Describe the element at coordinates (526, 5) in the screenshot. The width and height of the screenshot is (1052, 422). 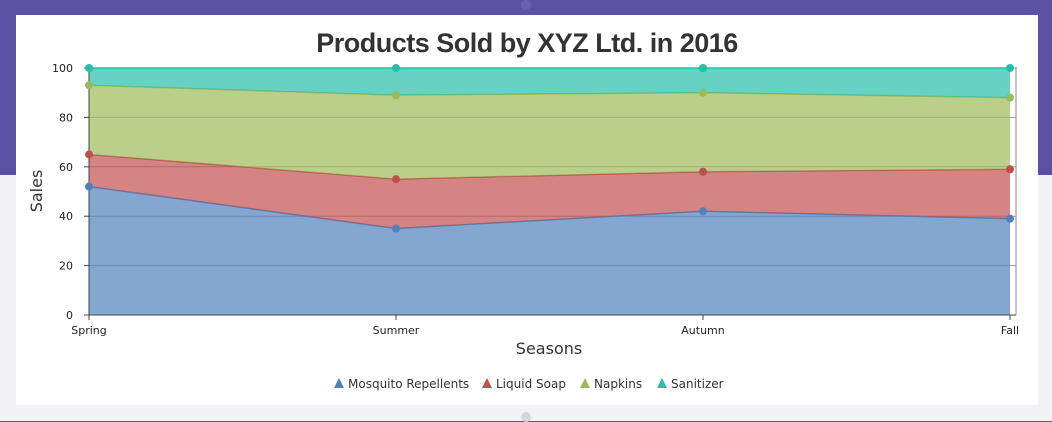
I see `decorative-dot-top` at that location.